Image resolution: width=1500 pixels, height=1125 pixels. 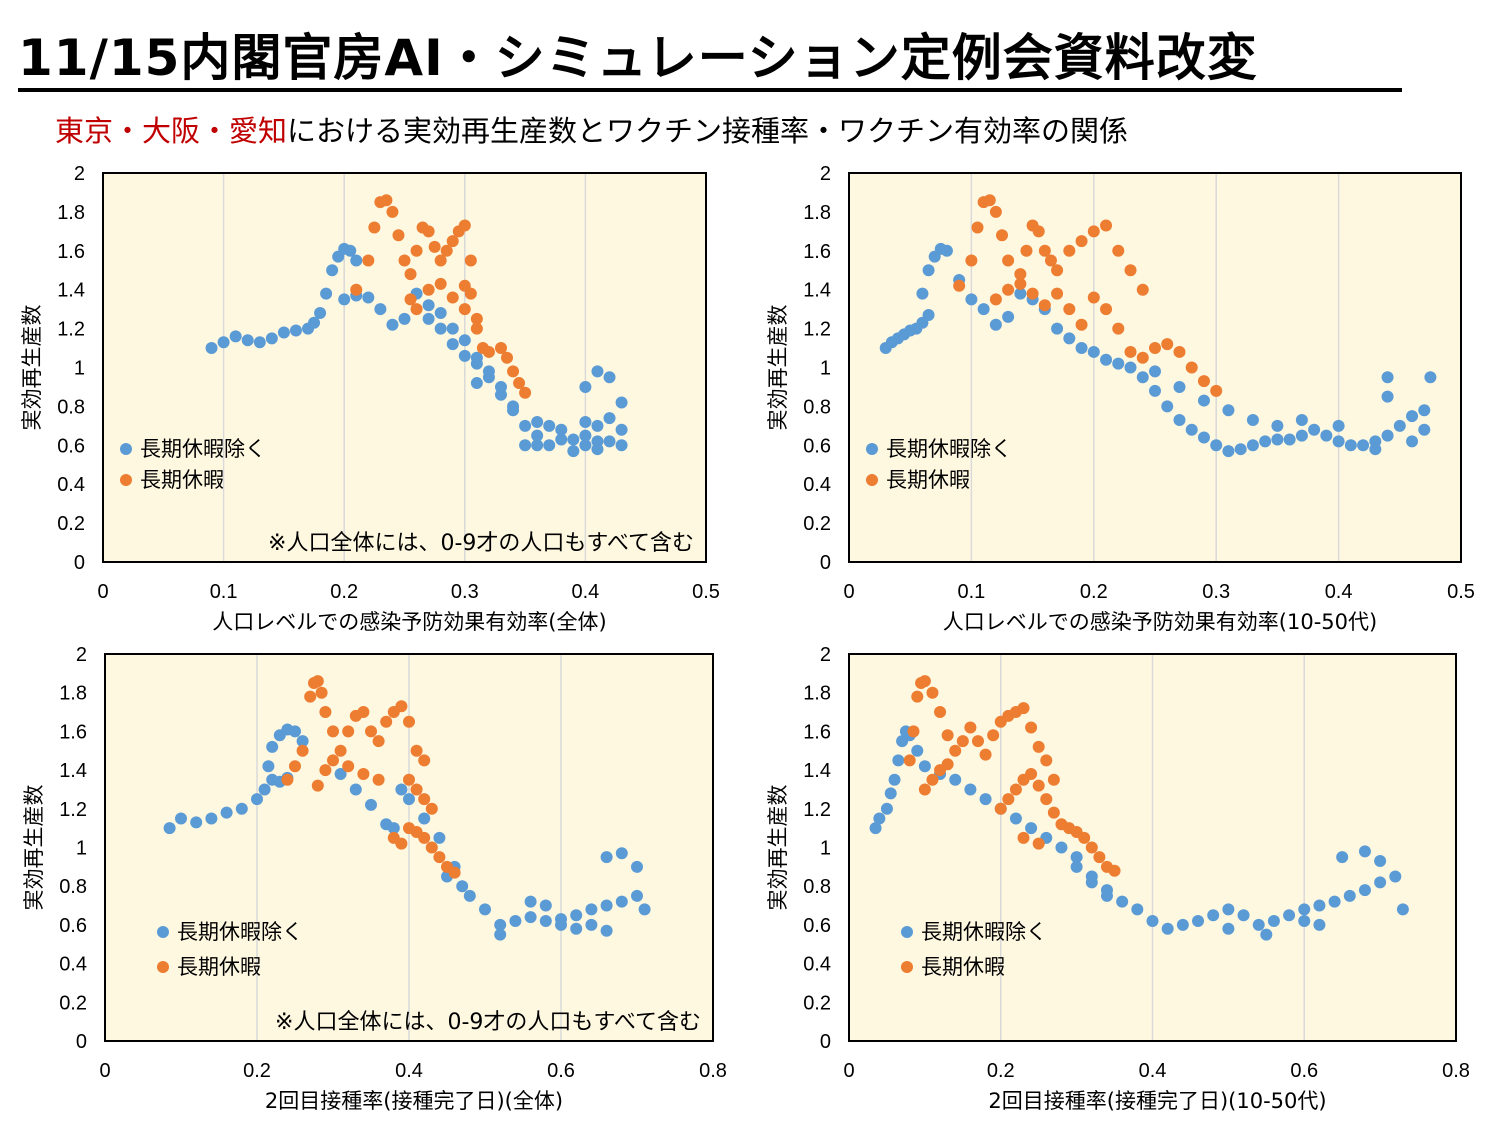 What do you see at coordinates (257, 1071) in the screenshot?
I see `chart2-x-tick-label: 0.2` at bounding box center [257, 1071].